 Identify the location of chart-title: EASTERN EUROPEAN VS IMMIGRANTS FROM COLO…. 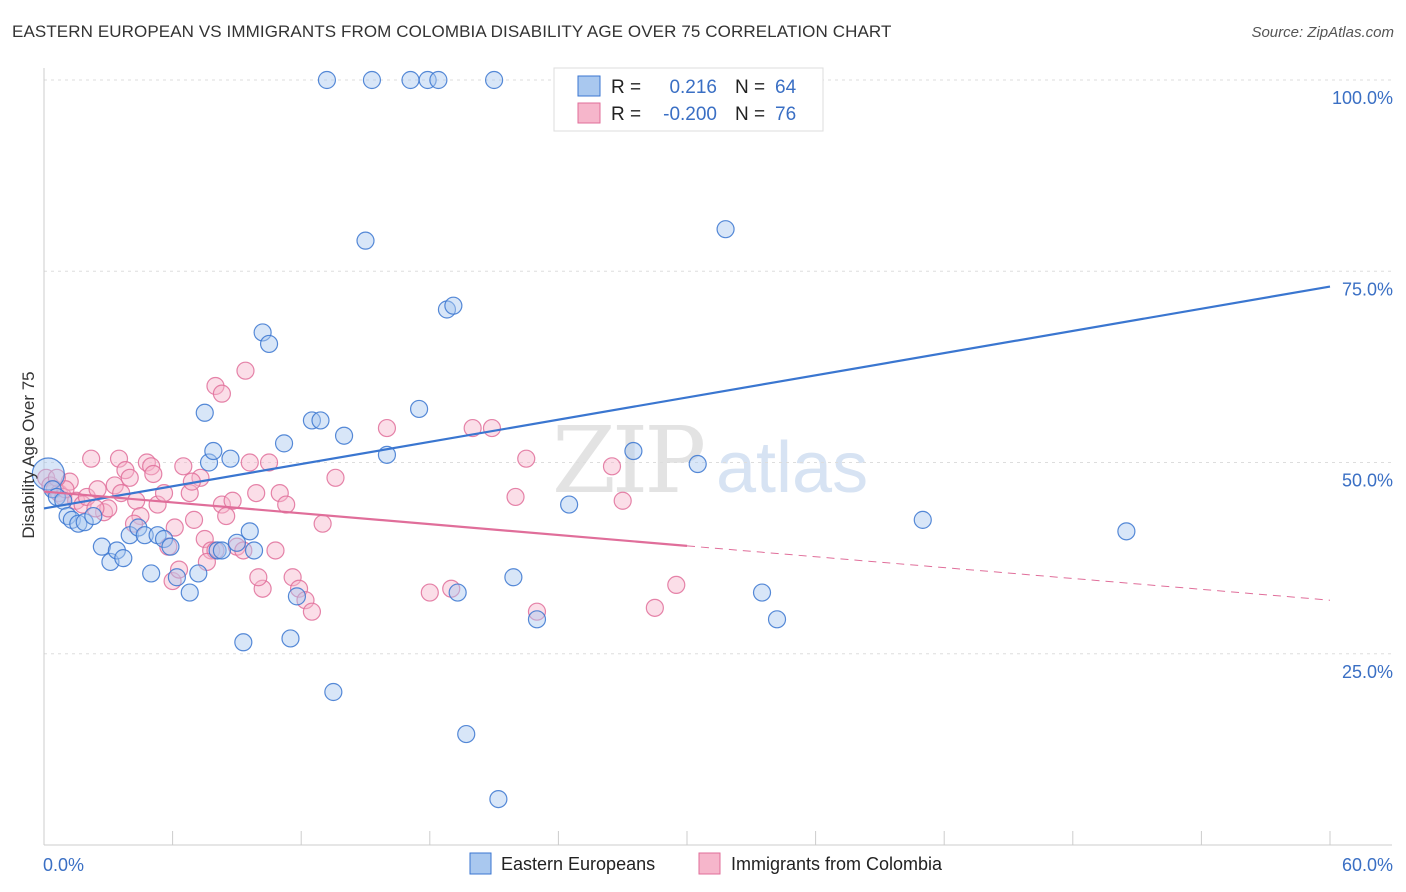
(452, 31).